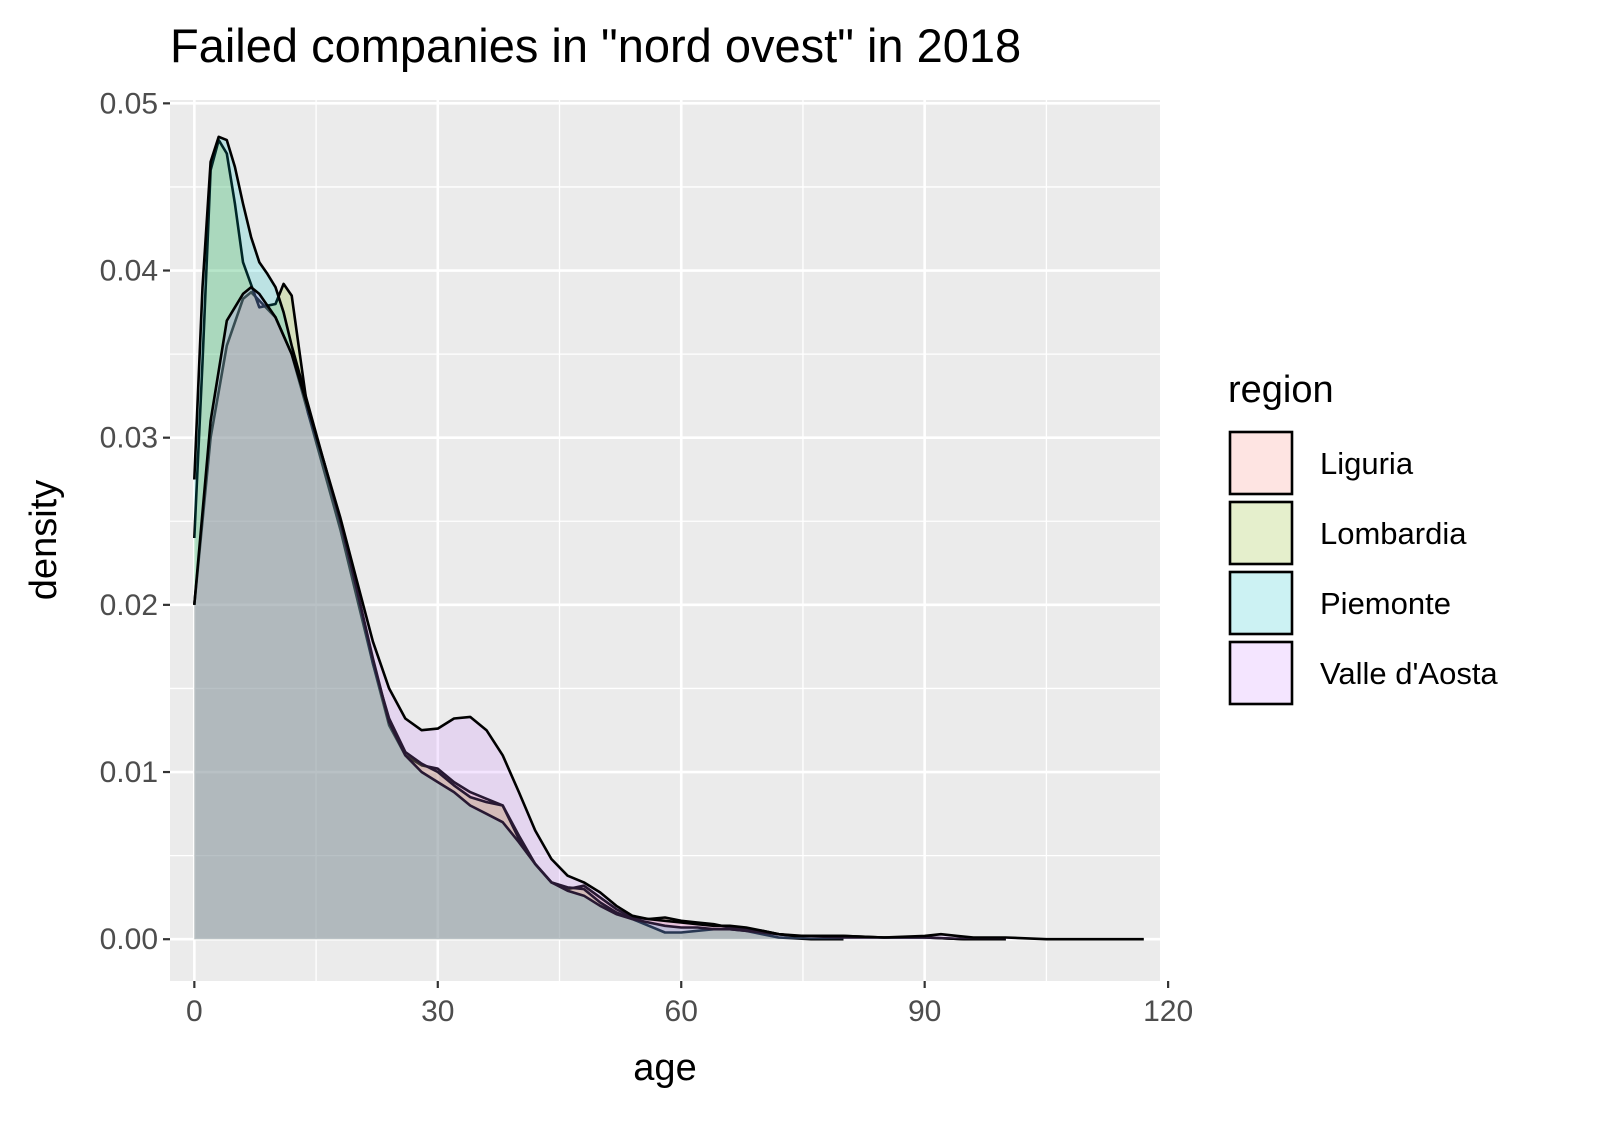 This screenshot has height=1143, width=1612. I want to click on legend-key-piemonte, so click(1261, 603).